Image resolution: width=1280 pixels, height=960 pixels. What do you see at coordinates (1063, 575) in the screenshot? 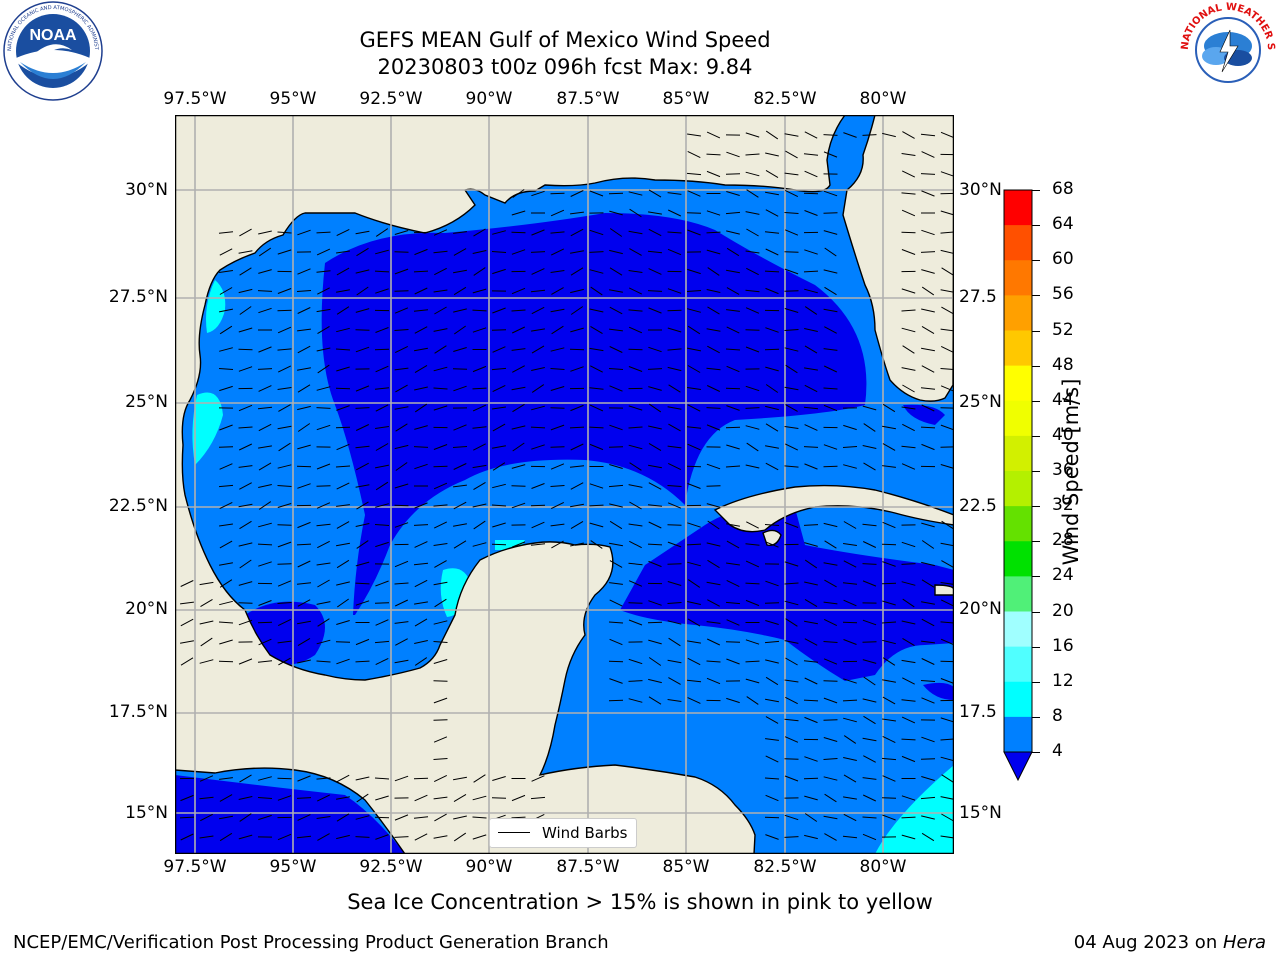
I see `colorbar-tick-label: 24` at bounding box center [1063, 575].